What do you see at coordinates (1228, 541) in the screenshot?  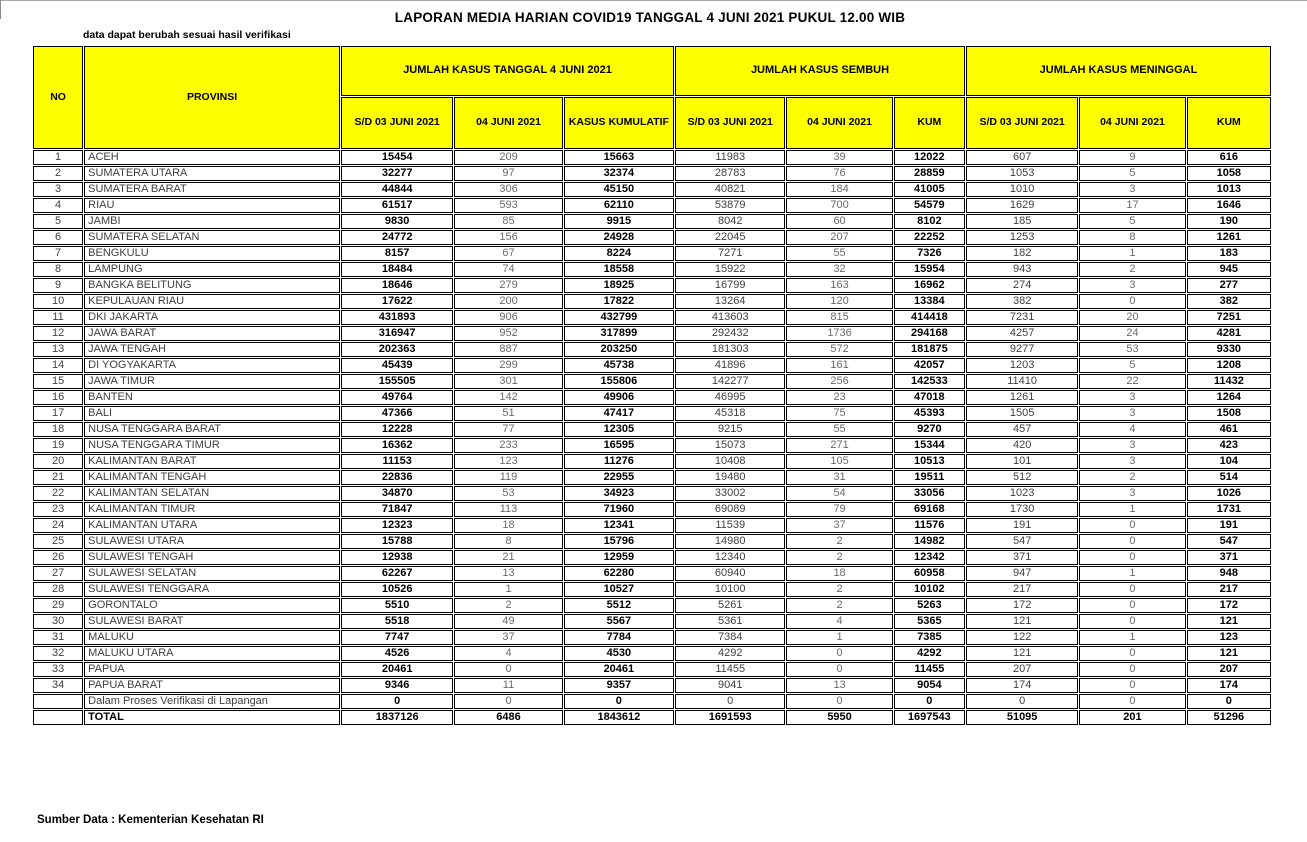 I see `cell-meninggal-kum: 547` at bounding box center [1228, 541].